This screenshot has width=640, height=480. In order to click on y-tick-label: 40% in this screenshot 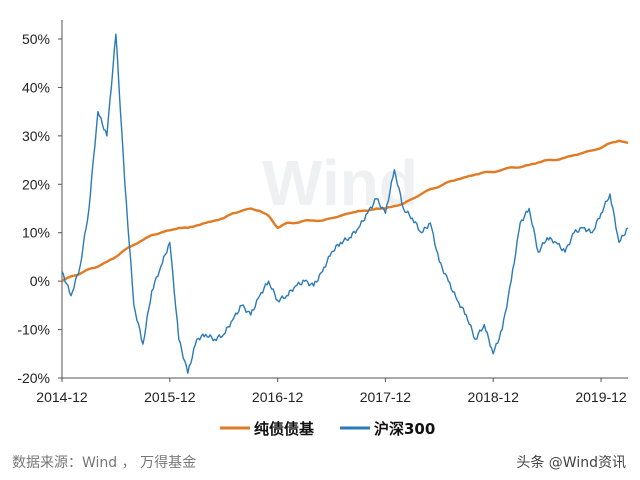, I will do `click(36, 87)`.